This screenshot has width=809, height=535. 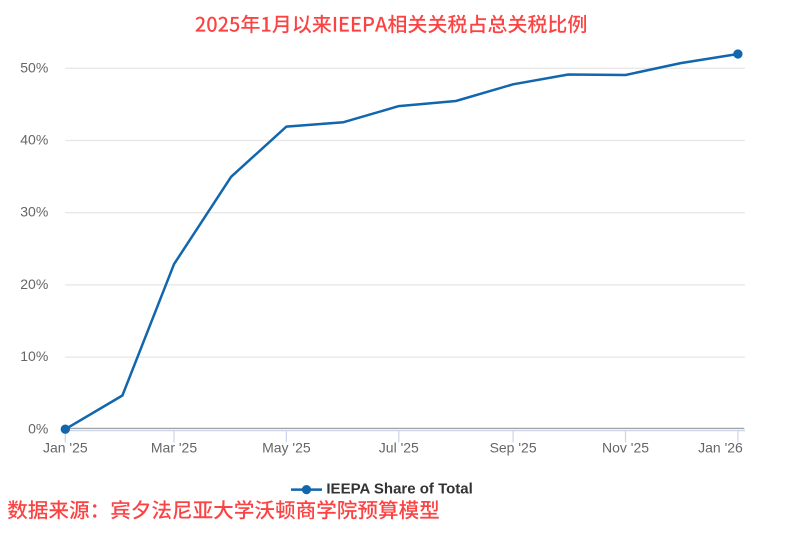 What do you see at coordinates (399, 448) in the screenshot?
I see `svg-text: Jul '25` at bounding box center [399, 448].